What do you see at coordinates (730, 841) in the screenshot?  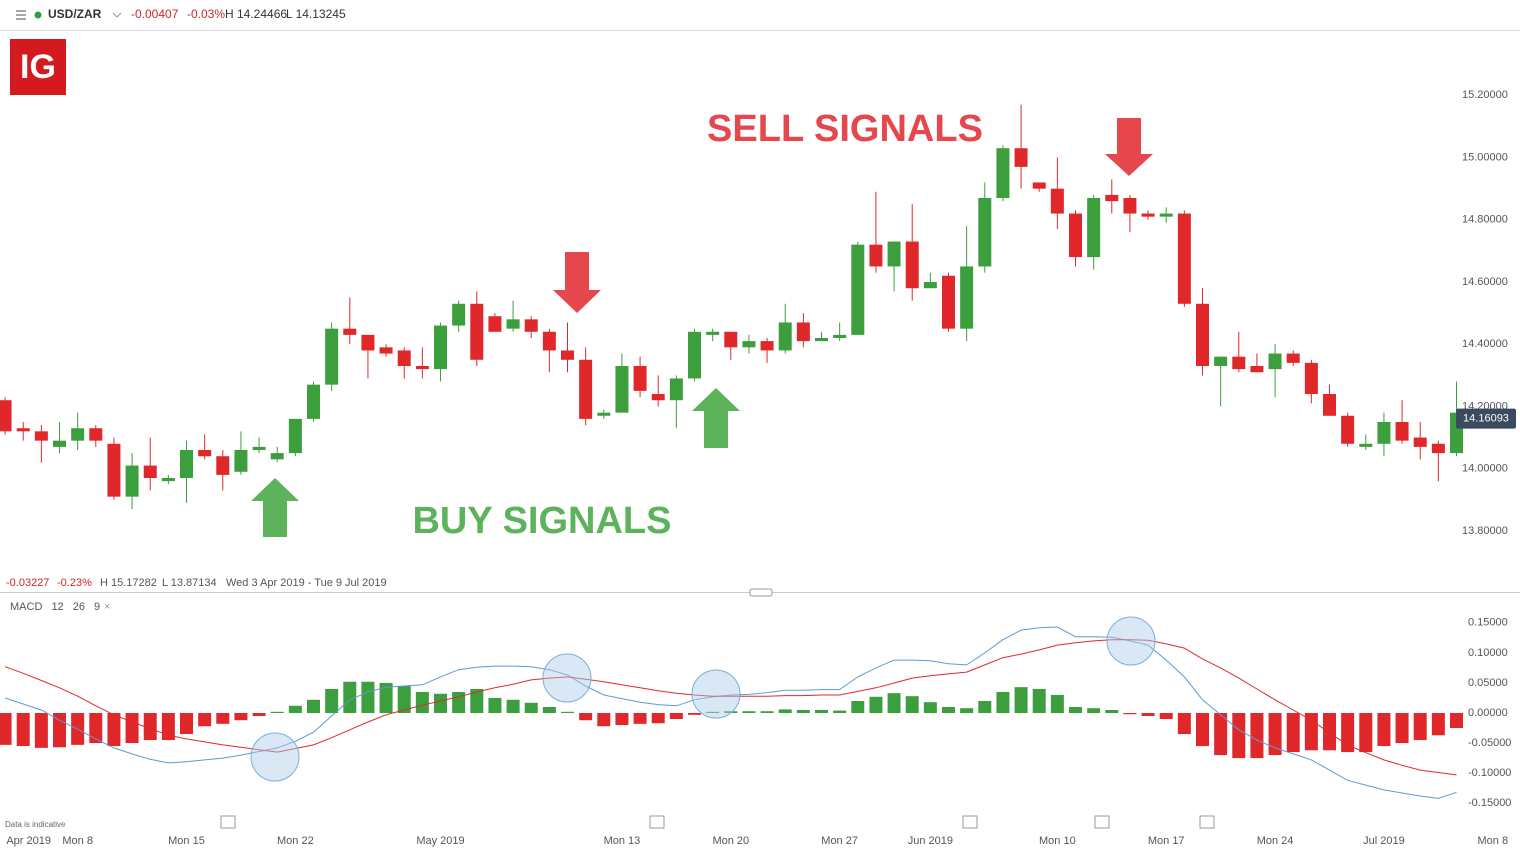 I see `x-tick-label: Mon 20` at bounding box center [730, 841].